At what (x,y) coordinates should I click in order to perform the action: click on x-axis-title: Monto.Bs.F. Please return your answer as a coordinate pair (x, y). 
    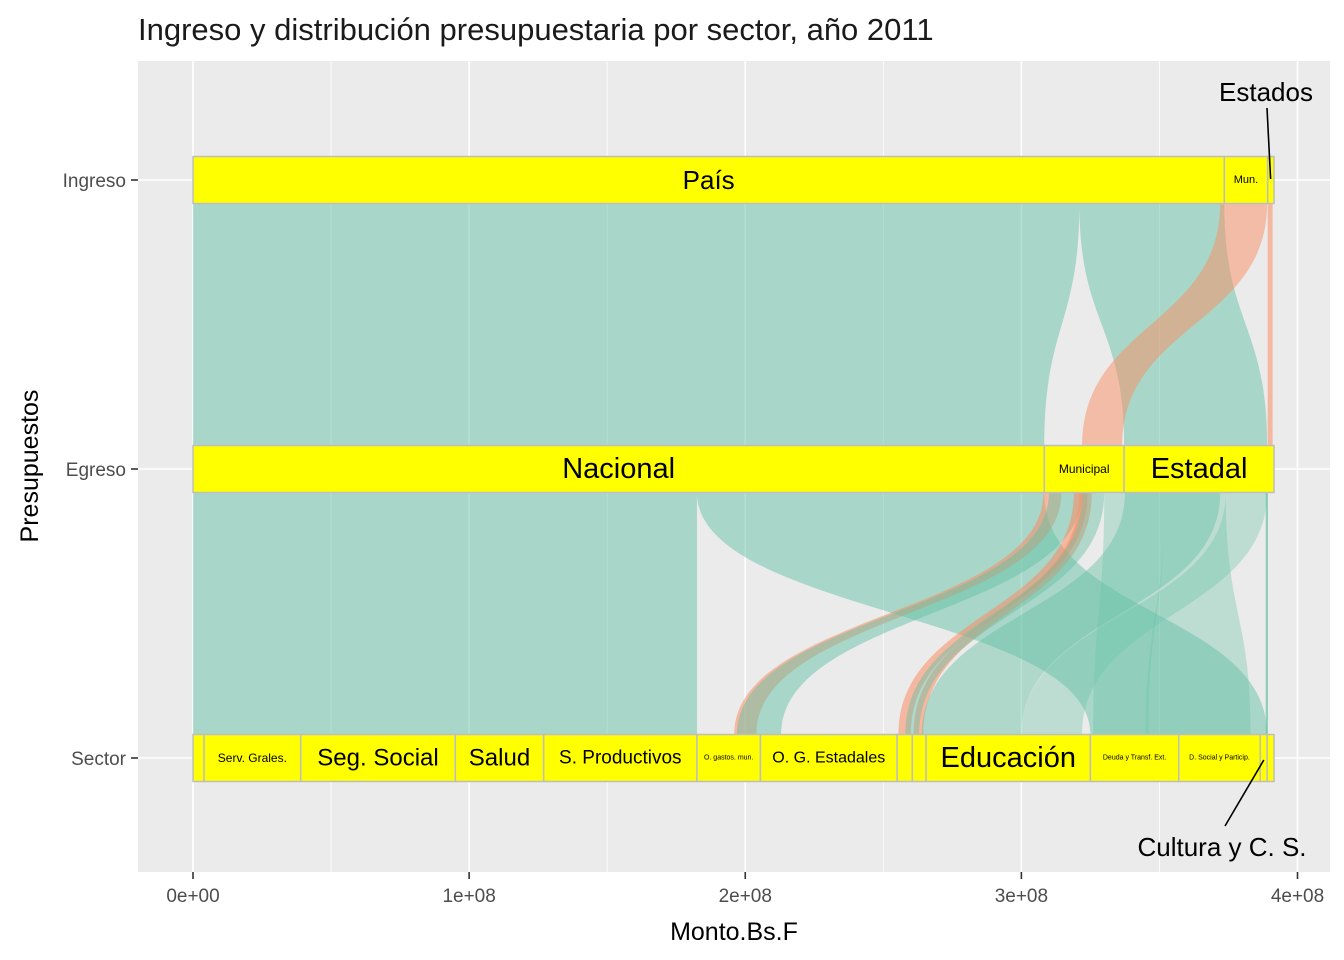
    Looking at the image, I should click on (734, 932).